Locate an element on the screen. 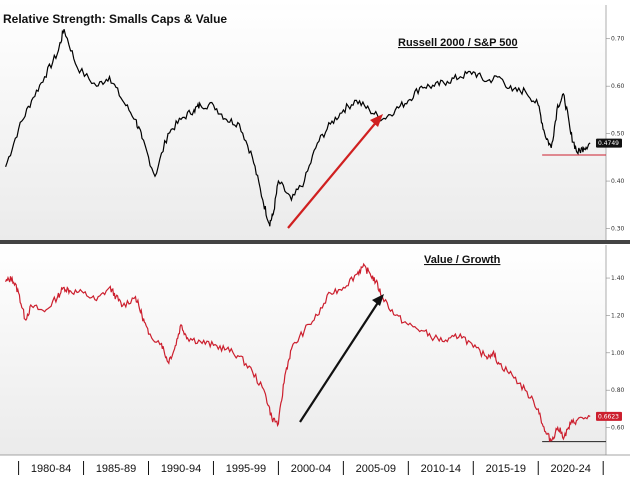  top-series-title: Russell 2000 / S&P 500 is located at coordinates (458, 43).